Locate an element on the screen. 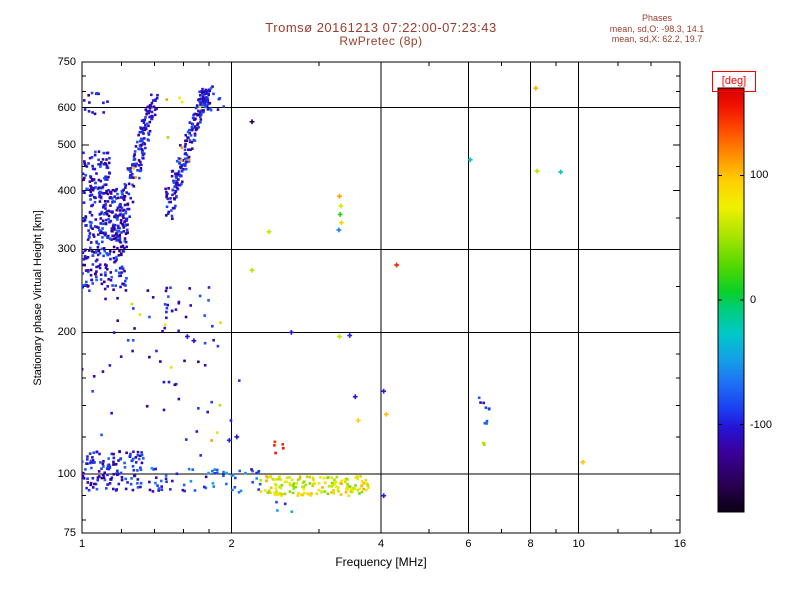  x-tick-label: 6 is located at coordinates (468, 544).